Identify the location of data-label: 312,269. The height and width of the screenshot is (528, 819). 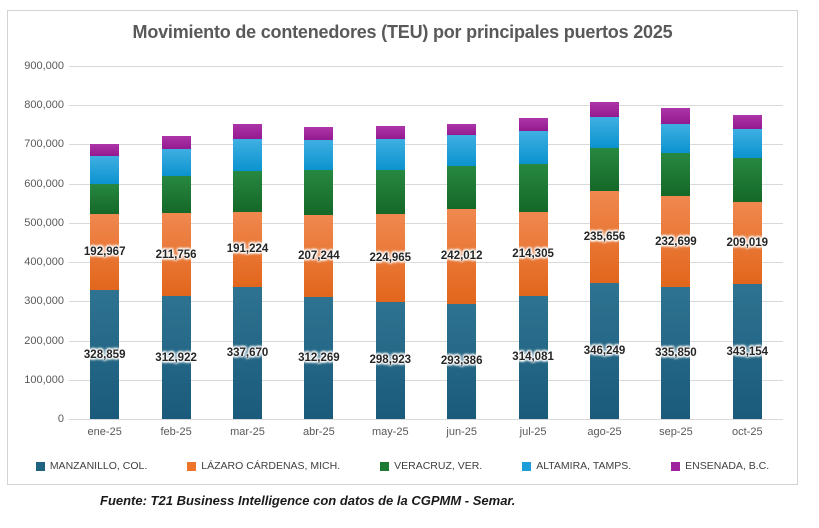
(319, 357).